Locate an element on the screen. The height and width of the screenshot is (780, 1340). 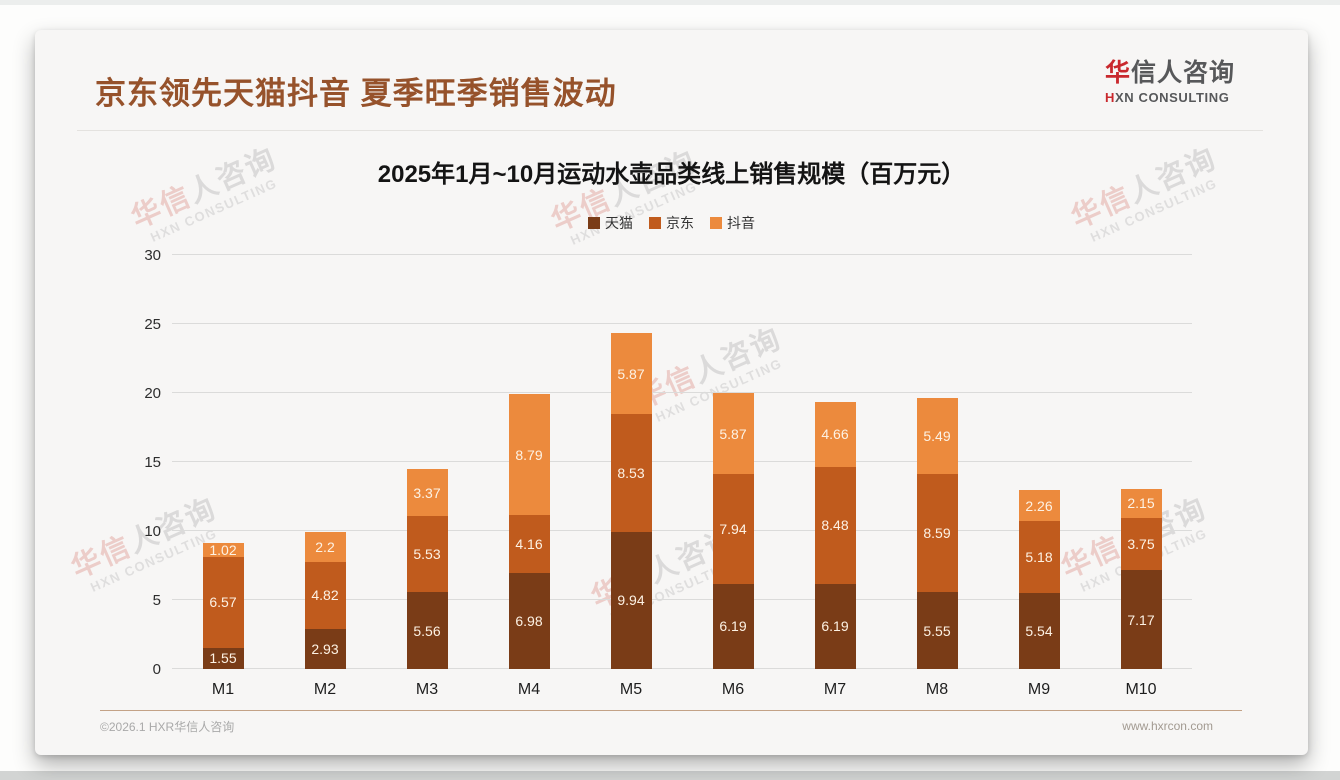
y-axis-tick-label: 10 is located at coordinates (152, 531).